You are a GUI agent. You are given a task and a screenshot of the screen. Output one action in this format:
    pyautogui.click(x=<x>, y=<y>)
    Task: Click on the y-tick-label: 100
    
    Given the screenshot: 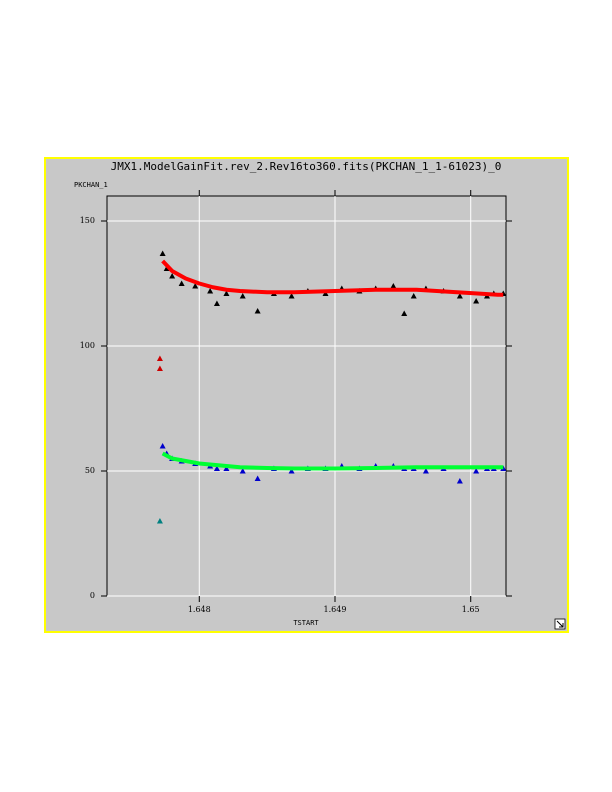 What is the action you would take?
    pyautogui.click(x=87, y=345)
    